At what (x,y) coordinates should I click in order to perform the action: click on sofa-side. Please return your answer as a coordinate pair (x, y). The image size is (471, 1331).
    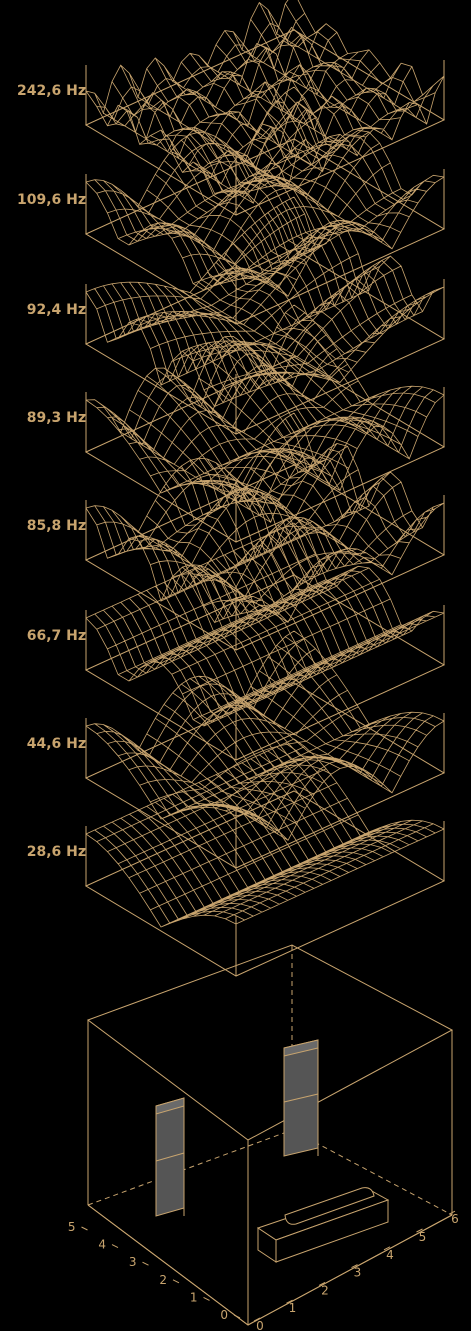
    Looking at the image, I should click on (332, 1231).